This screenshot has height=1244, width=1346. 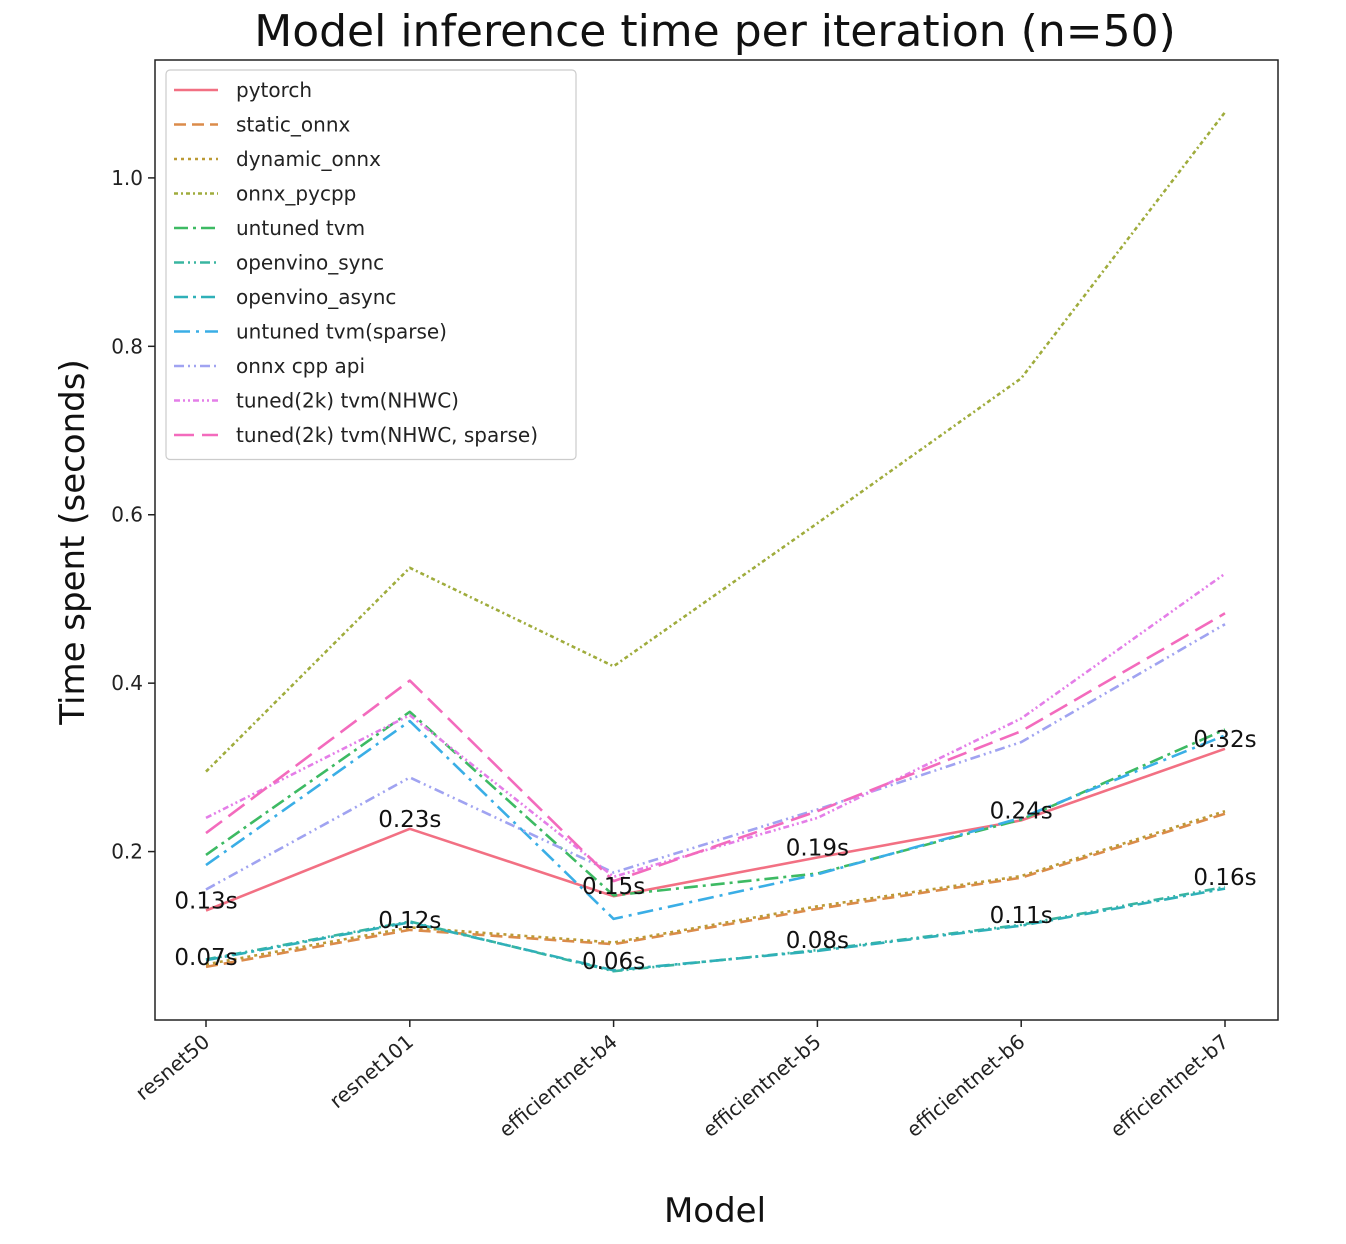 I want to click on data-label: 0.11s, so click(x=1021, y=916).